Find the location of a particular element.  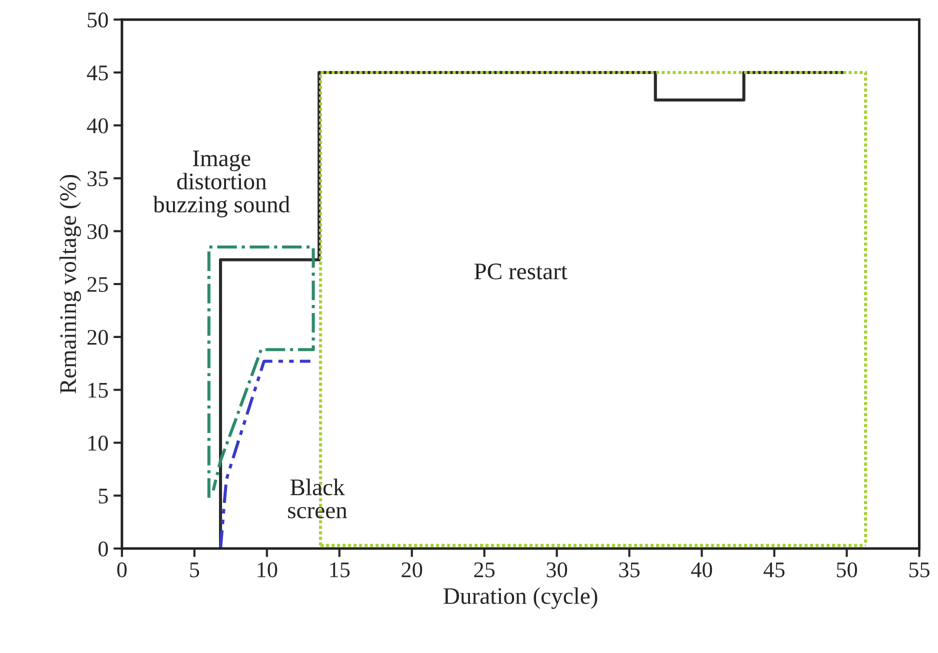

x-tick-label: 50 is located at coordinates (847, 570).